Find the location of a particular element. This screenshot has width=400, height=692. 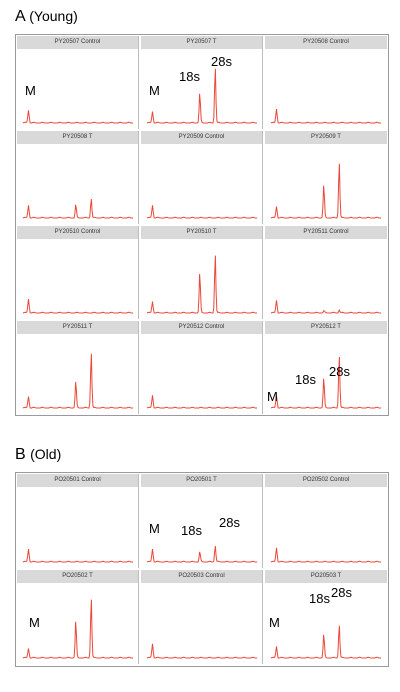

panel-title: PO20502 T is located at coordinates (77, 576).